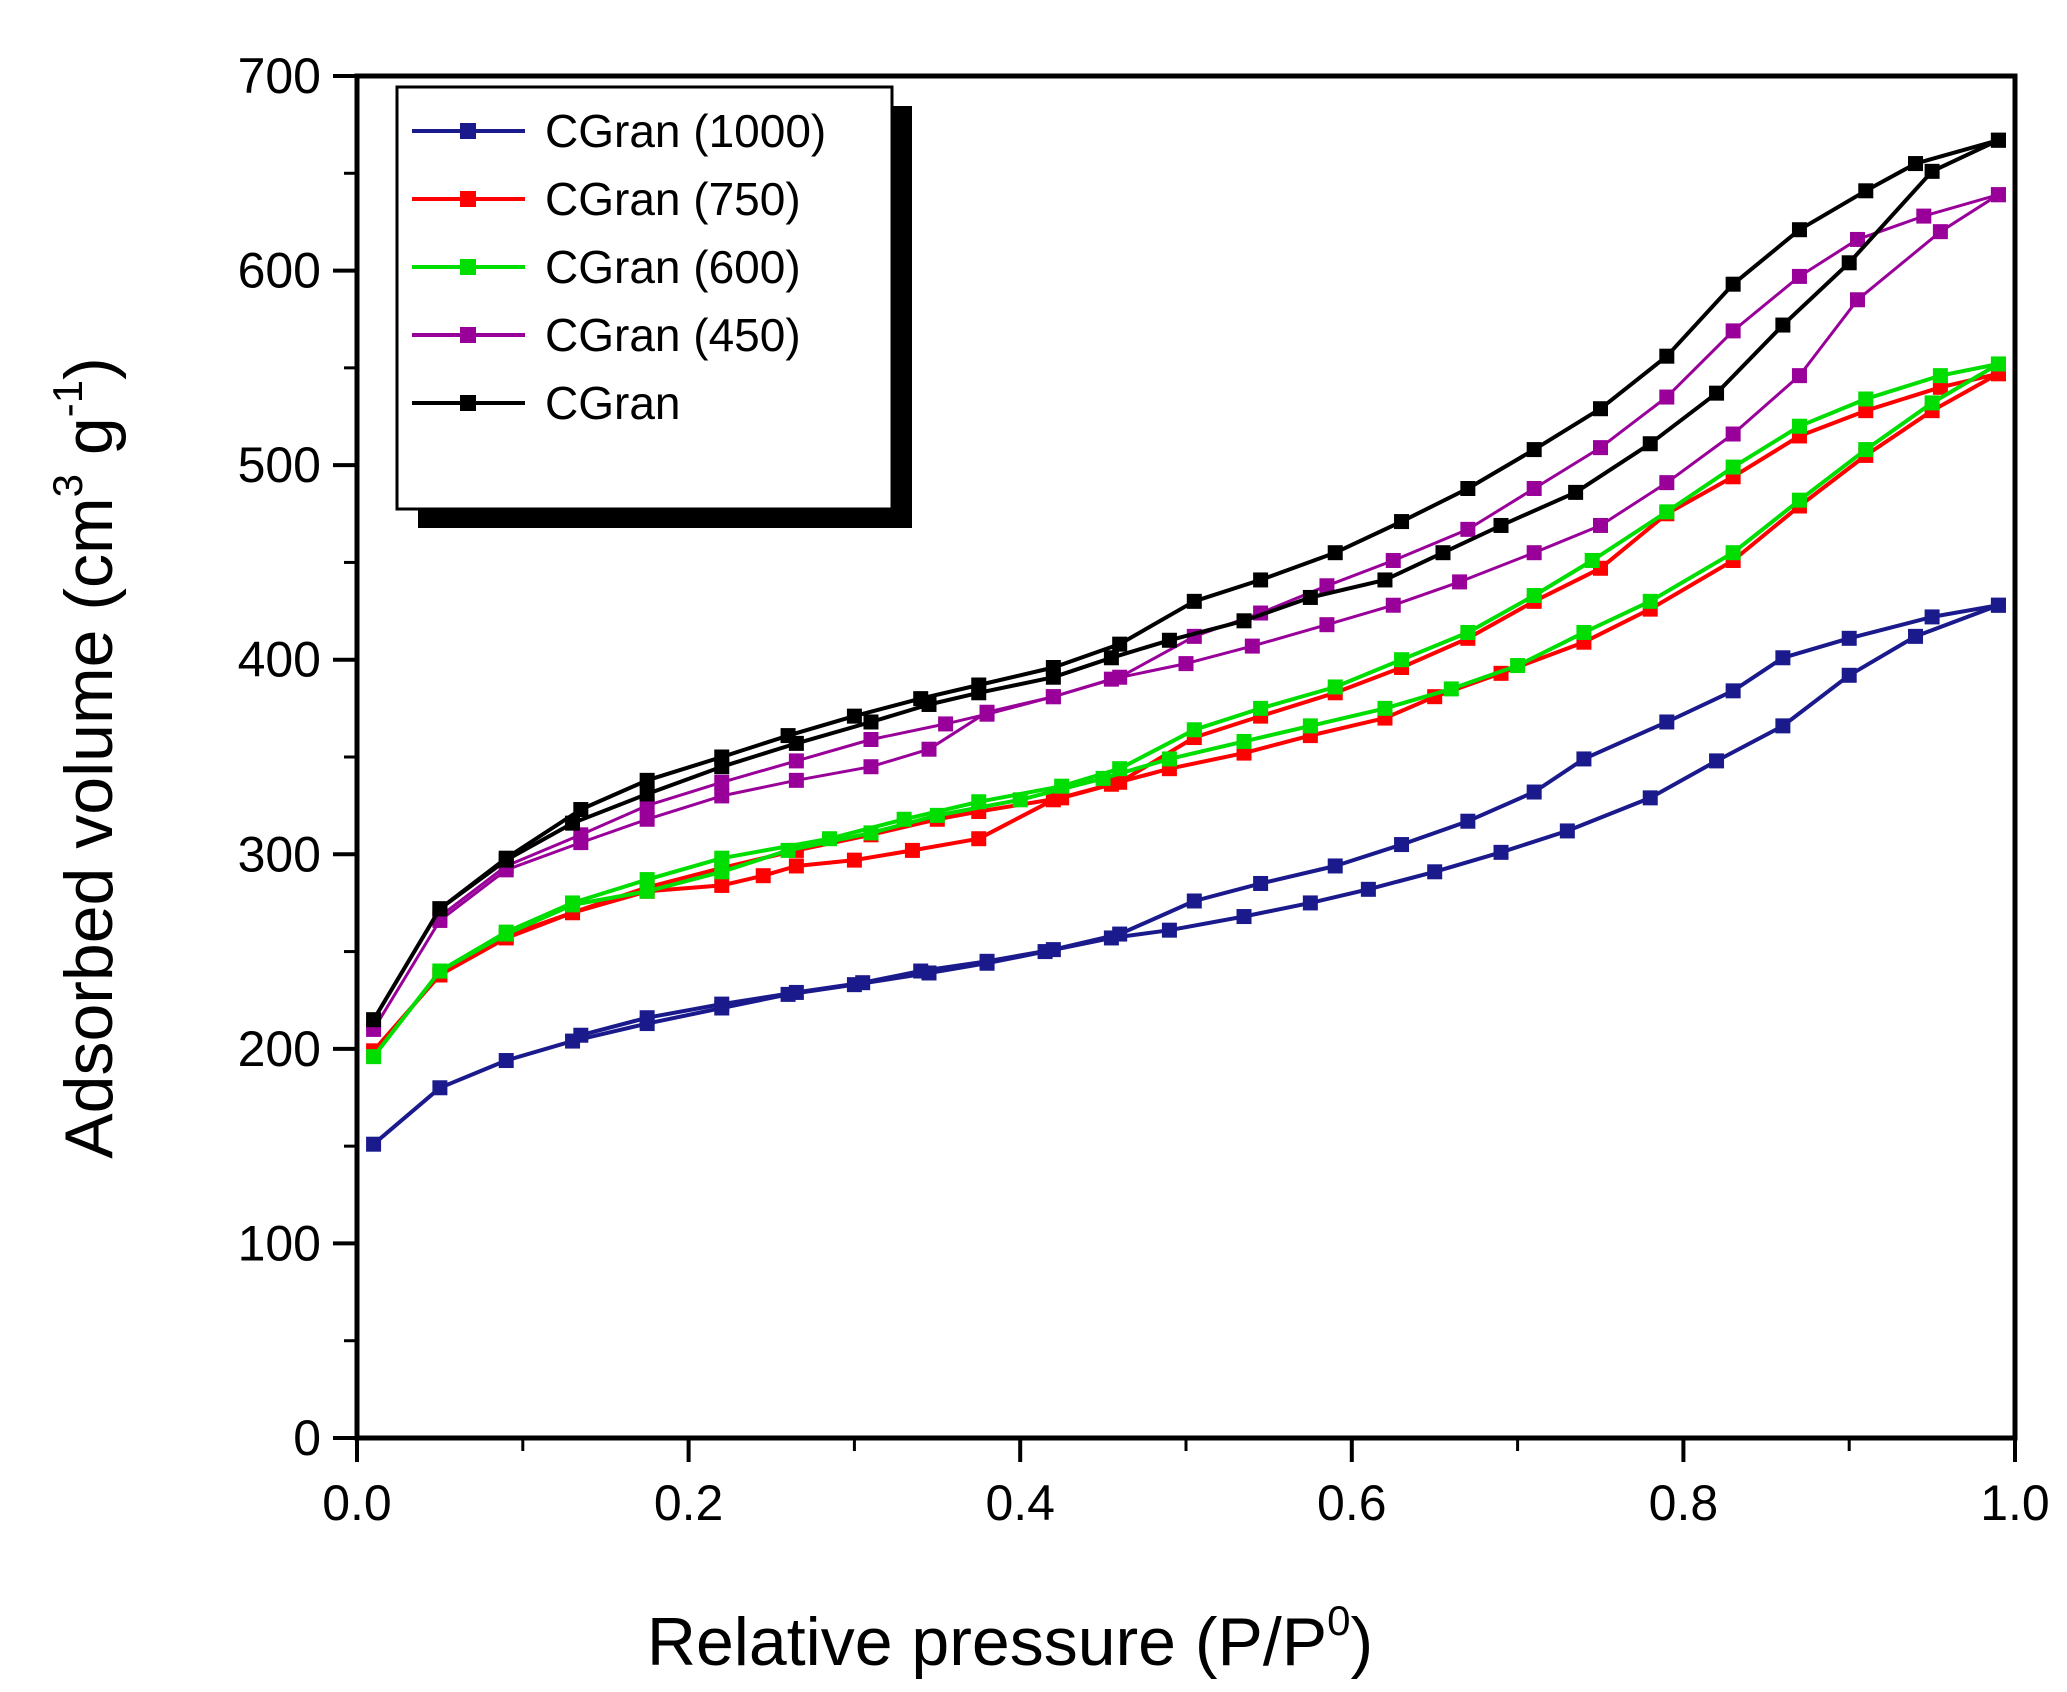 This screenshot has height=1692, width=2067. What do you see at coordinates (2015, 1503) in the screenshot?
I see `x-tick-label: 1.0` at bounding box center [2015, 1503].